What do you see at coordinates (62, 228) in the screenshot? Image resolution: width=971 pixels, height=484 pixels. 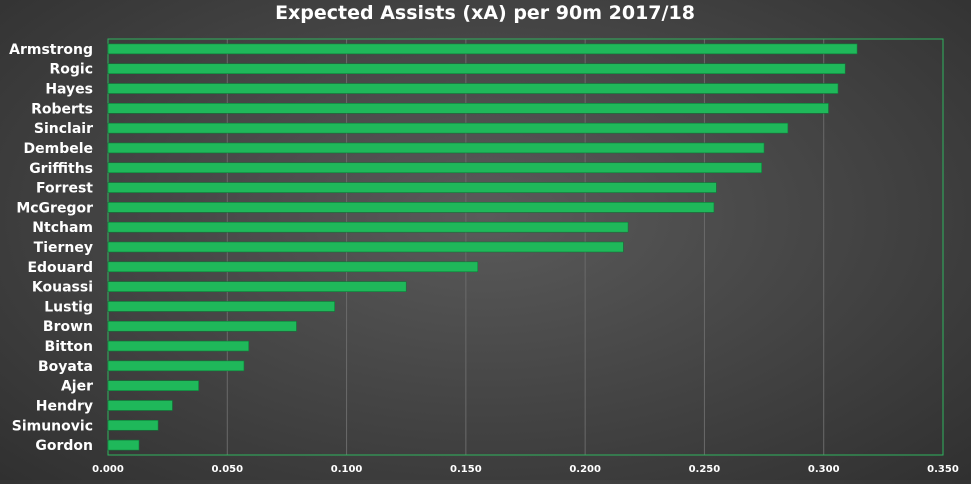 I see `category-label: Ntcham` at bounding box center [62, 228].